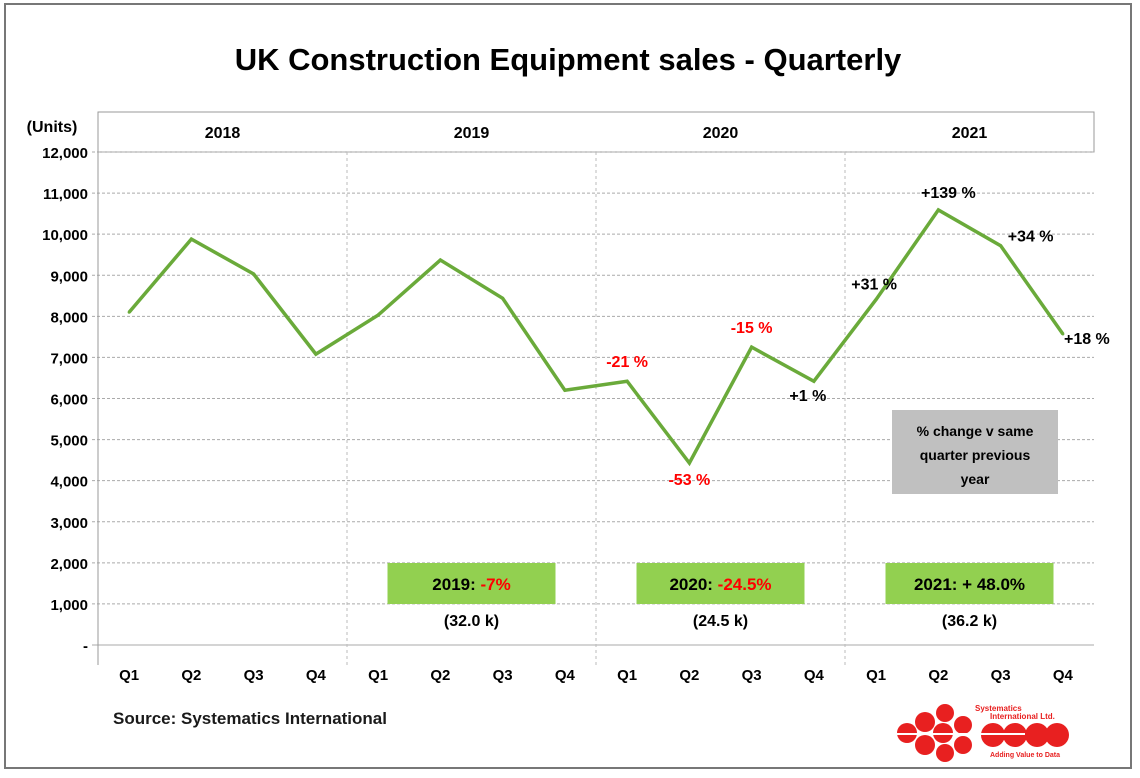 This screenshot has height=778, width=1140. I want to click on annual-change-text: 2021: + 48.0%, so click(969, 584).